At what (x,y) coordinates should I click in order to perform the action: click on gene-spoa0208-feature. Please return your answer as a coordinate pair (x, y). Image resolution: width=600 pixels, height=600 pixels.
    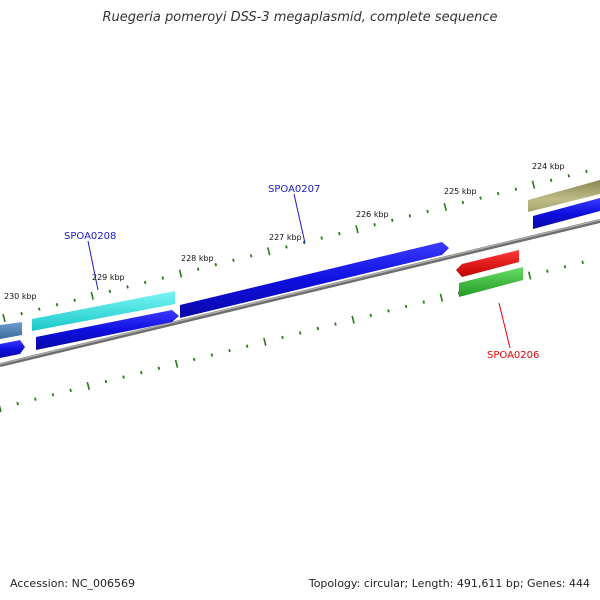
    Looking at the image, I should click on (103, 311).